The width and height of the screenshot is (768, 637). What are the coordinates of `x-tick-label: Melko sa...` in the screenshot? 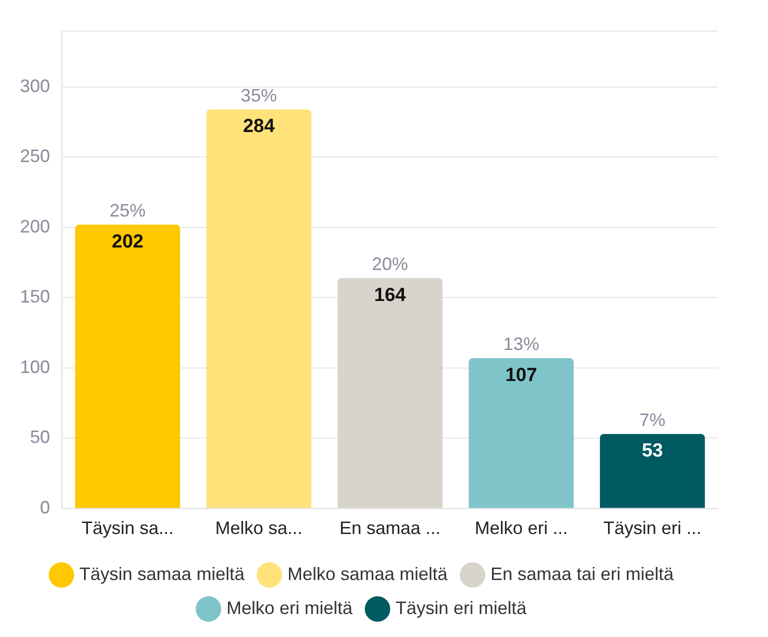 It's located at (258, 528).